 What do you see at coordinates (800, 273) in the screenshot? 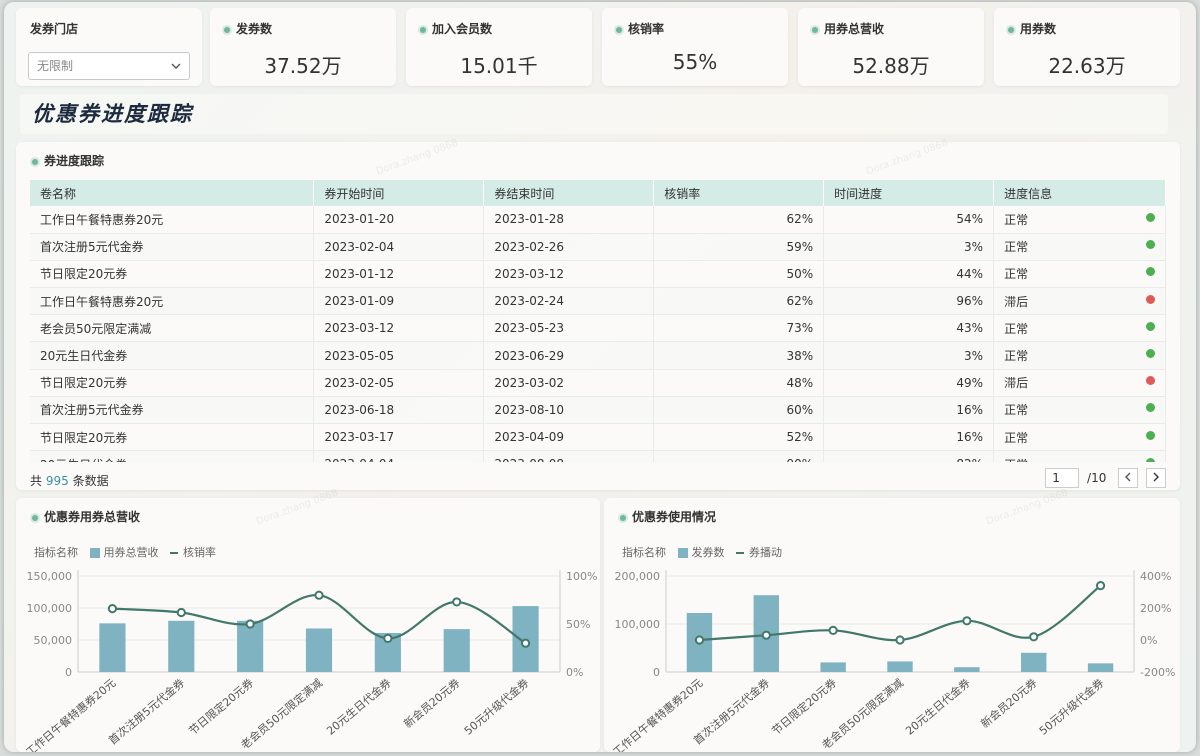
I see `cell-text: 50%` at bounding box center [800, 273].